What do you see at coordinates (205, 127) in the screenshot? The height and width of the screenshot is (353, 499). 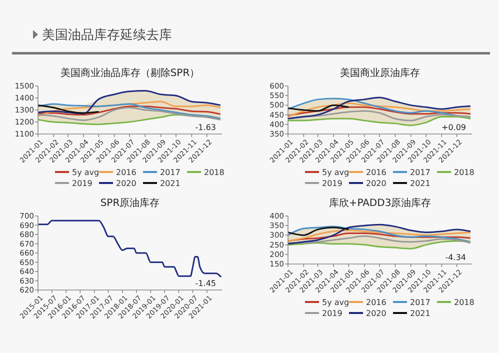 I see `annotation: -1.63` at bounding box center [205, 127].